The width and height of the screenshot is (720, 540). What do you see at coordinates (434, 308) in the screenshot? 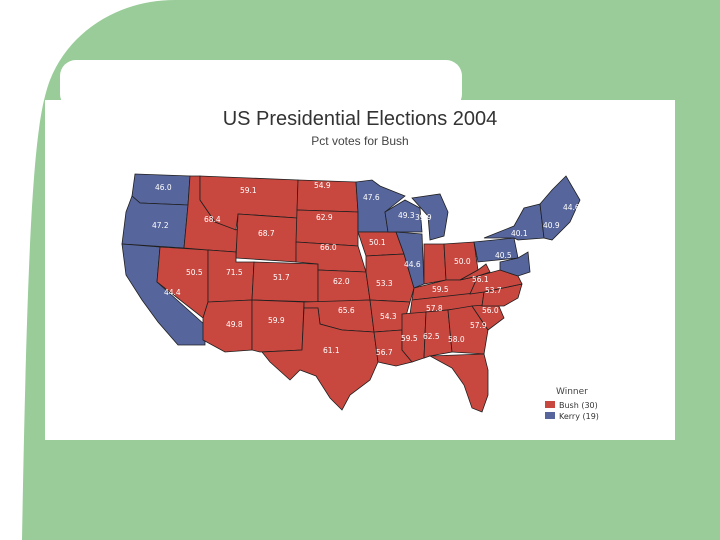
I see `state-label: 57.8` at bounding box center [434, 308].